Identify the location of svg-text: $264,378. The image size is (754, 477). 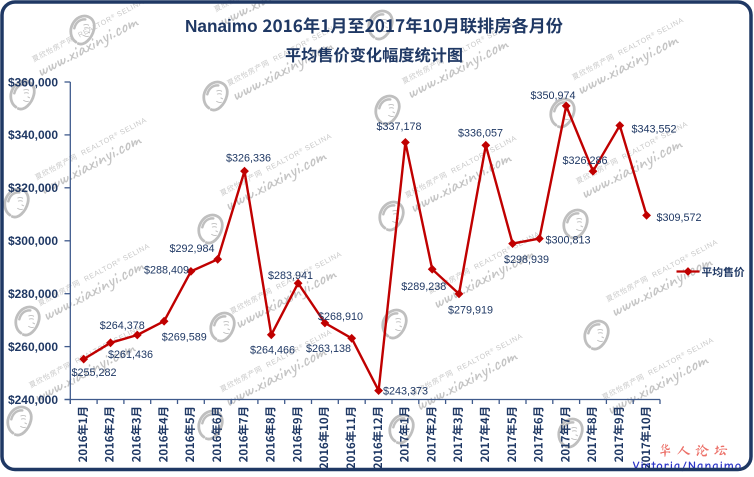
(122, 326).